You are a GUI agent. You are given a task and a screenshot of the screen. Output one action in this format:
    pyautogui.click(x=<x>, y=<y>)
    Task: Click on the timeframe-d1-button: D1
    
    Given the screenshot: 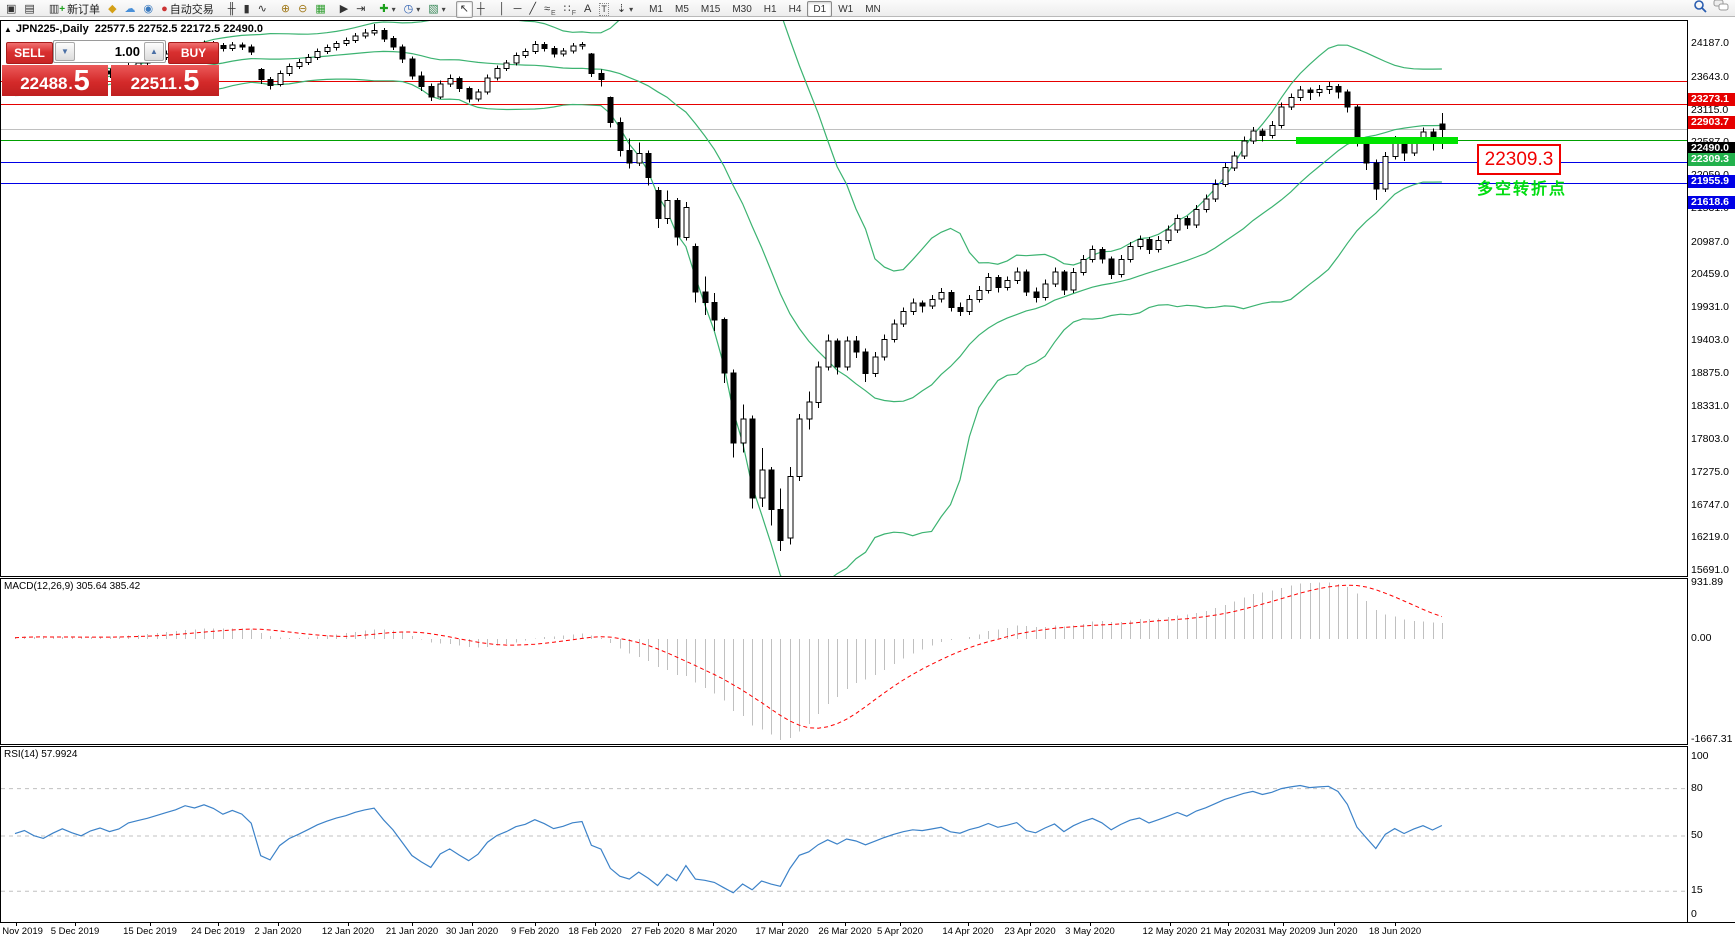 What is the action you would take?
    pyautogui.click(x=820, y=9)
    